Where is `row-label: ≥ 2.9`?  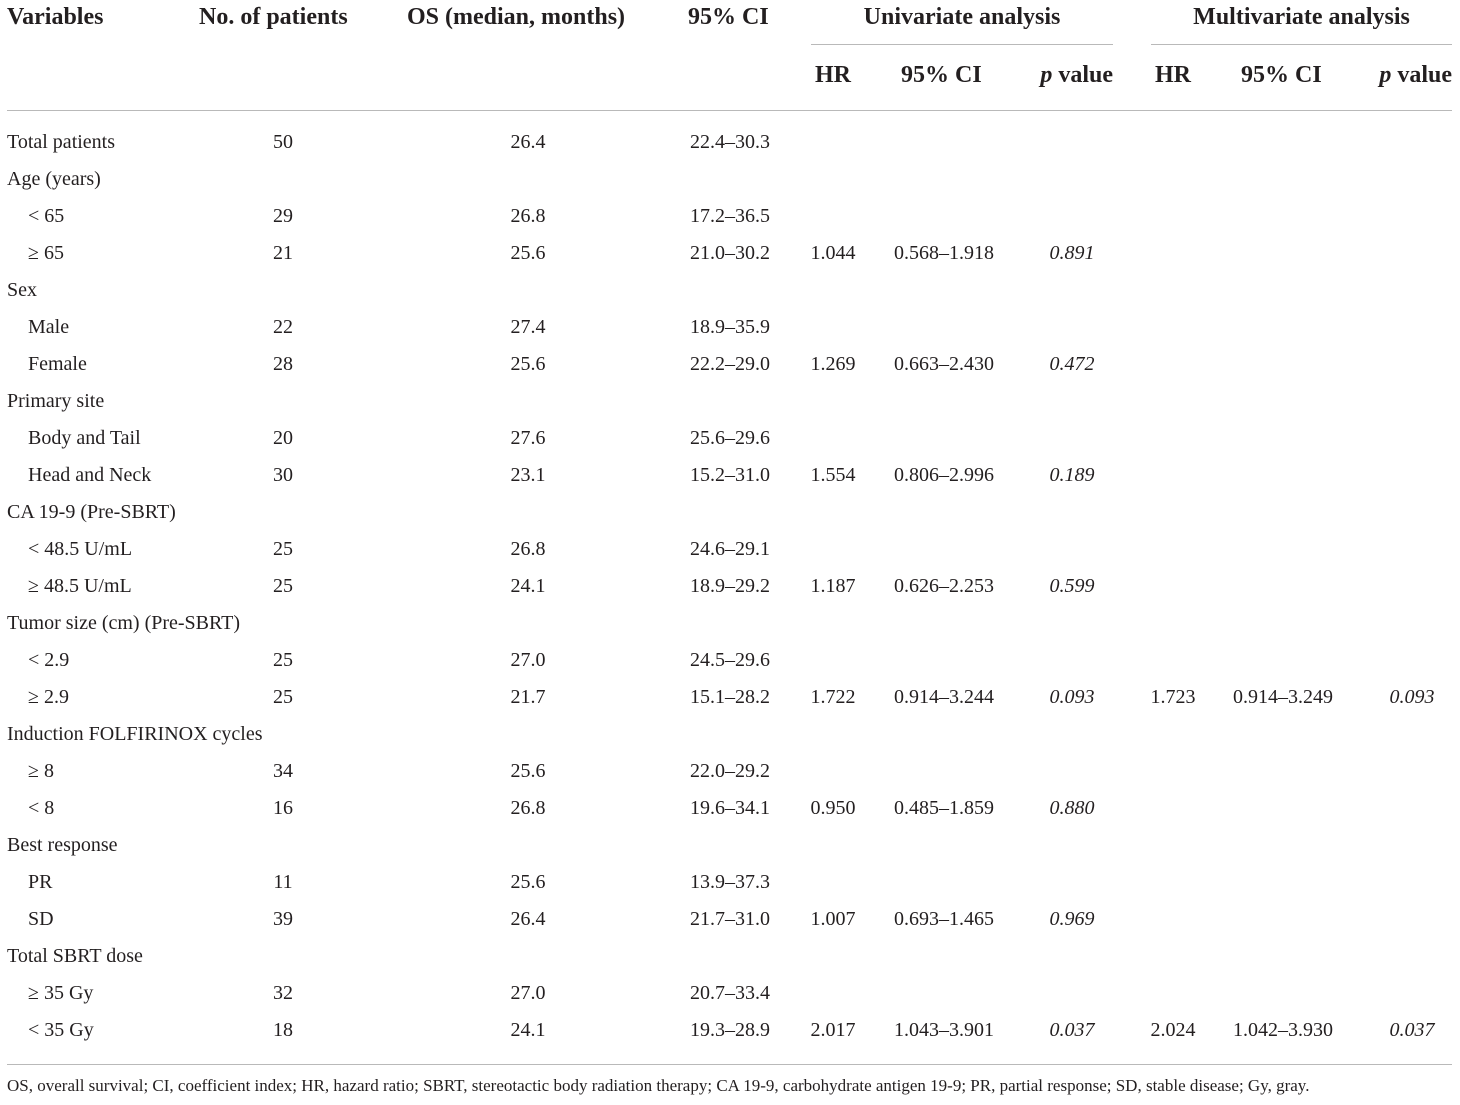 row-label: ≥ 2.9 is located at coordinates (48, 697).